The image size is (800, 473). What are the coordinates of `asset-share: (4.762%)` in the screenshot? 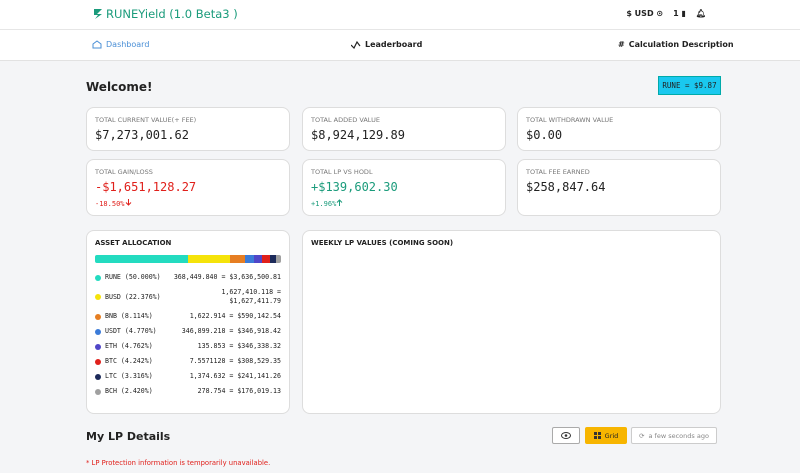 It's located at (136, 346).